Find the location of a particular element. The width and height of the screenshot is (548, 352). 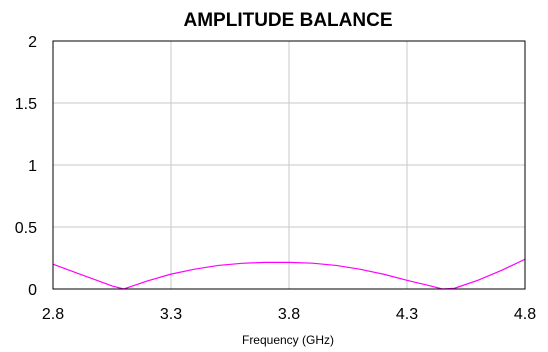

x-tick-label: 3.3 is located at coordinates (171, 314).